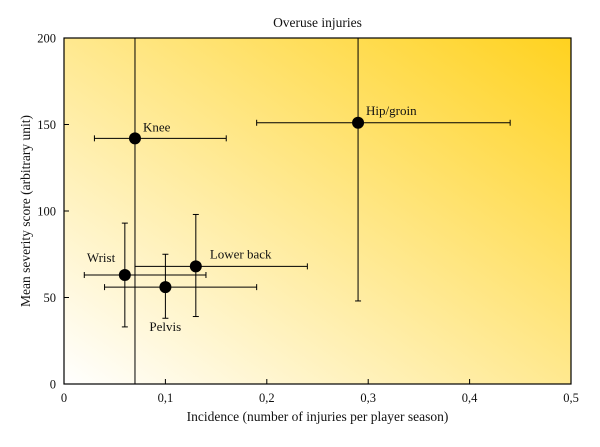  Describe the element at coordinates (46, 125) in the screenshot. I see `y-tick-label: 150` at that location.